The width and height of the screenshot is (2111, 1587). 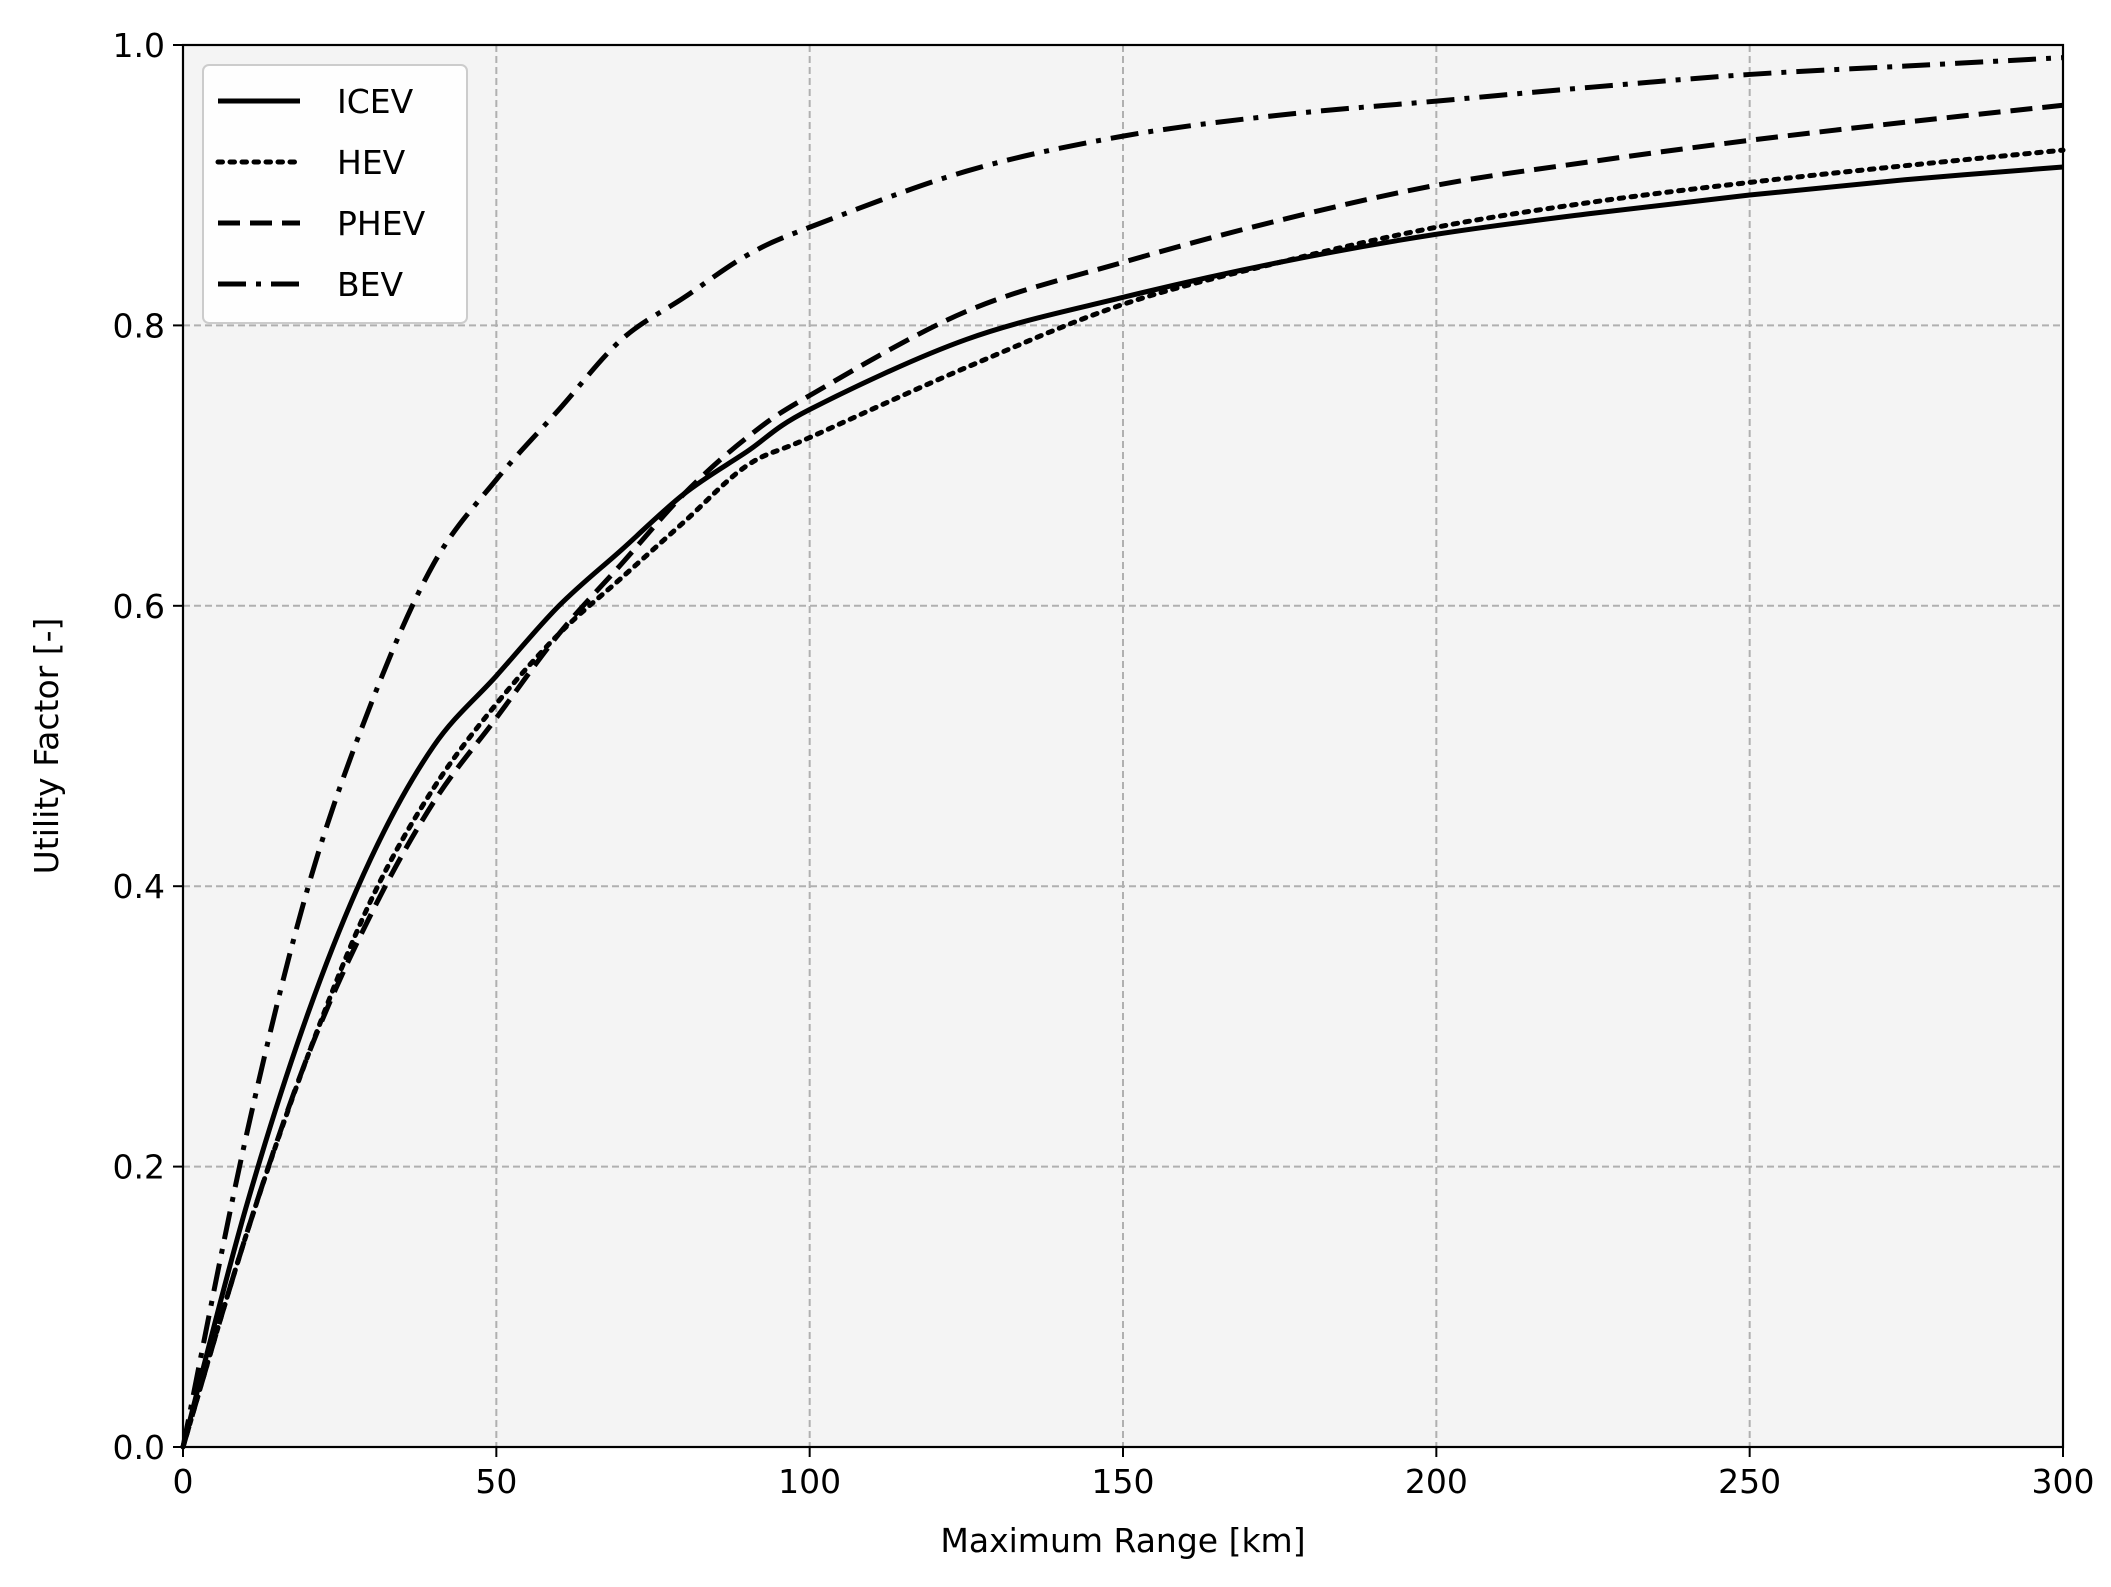 What do you see at coordinates (371, 162) in the screenshot?
I see `legend-label-hev: HEV` at bounding box center [371, 162].